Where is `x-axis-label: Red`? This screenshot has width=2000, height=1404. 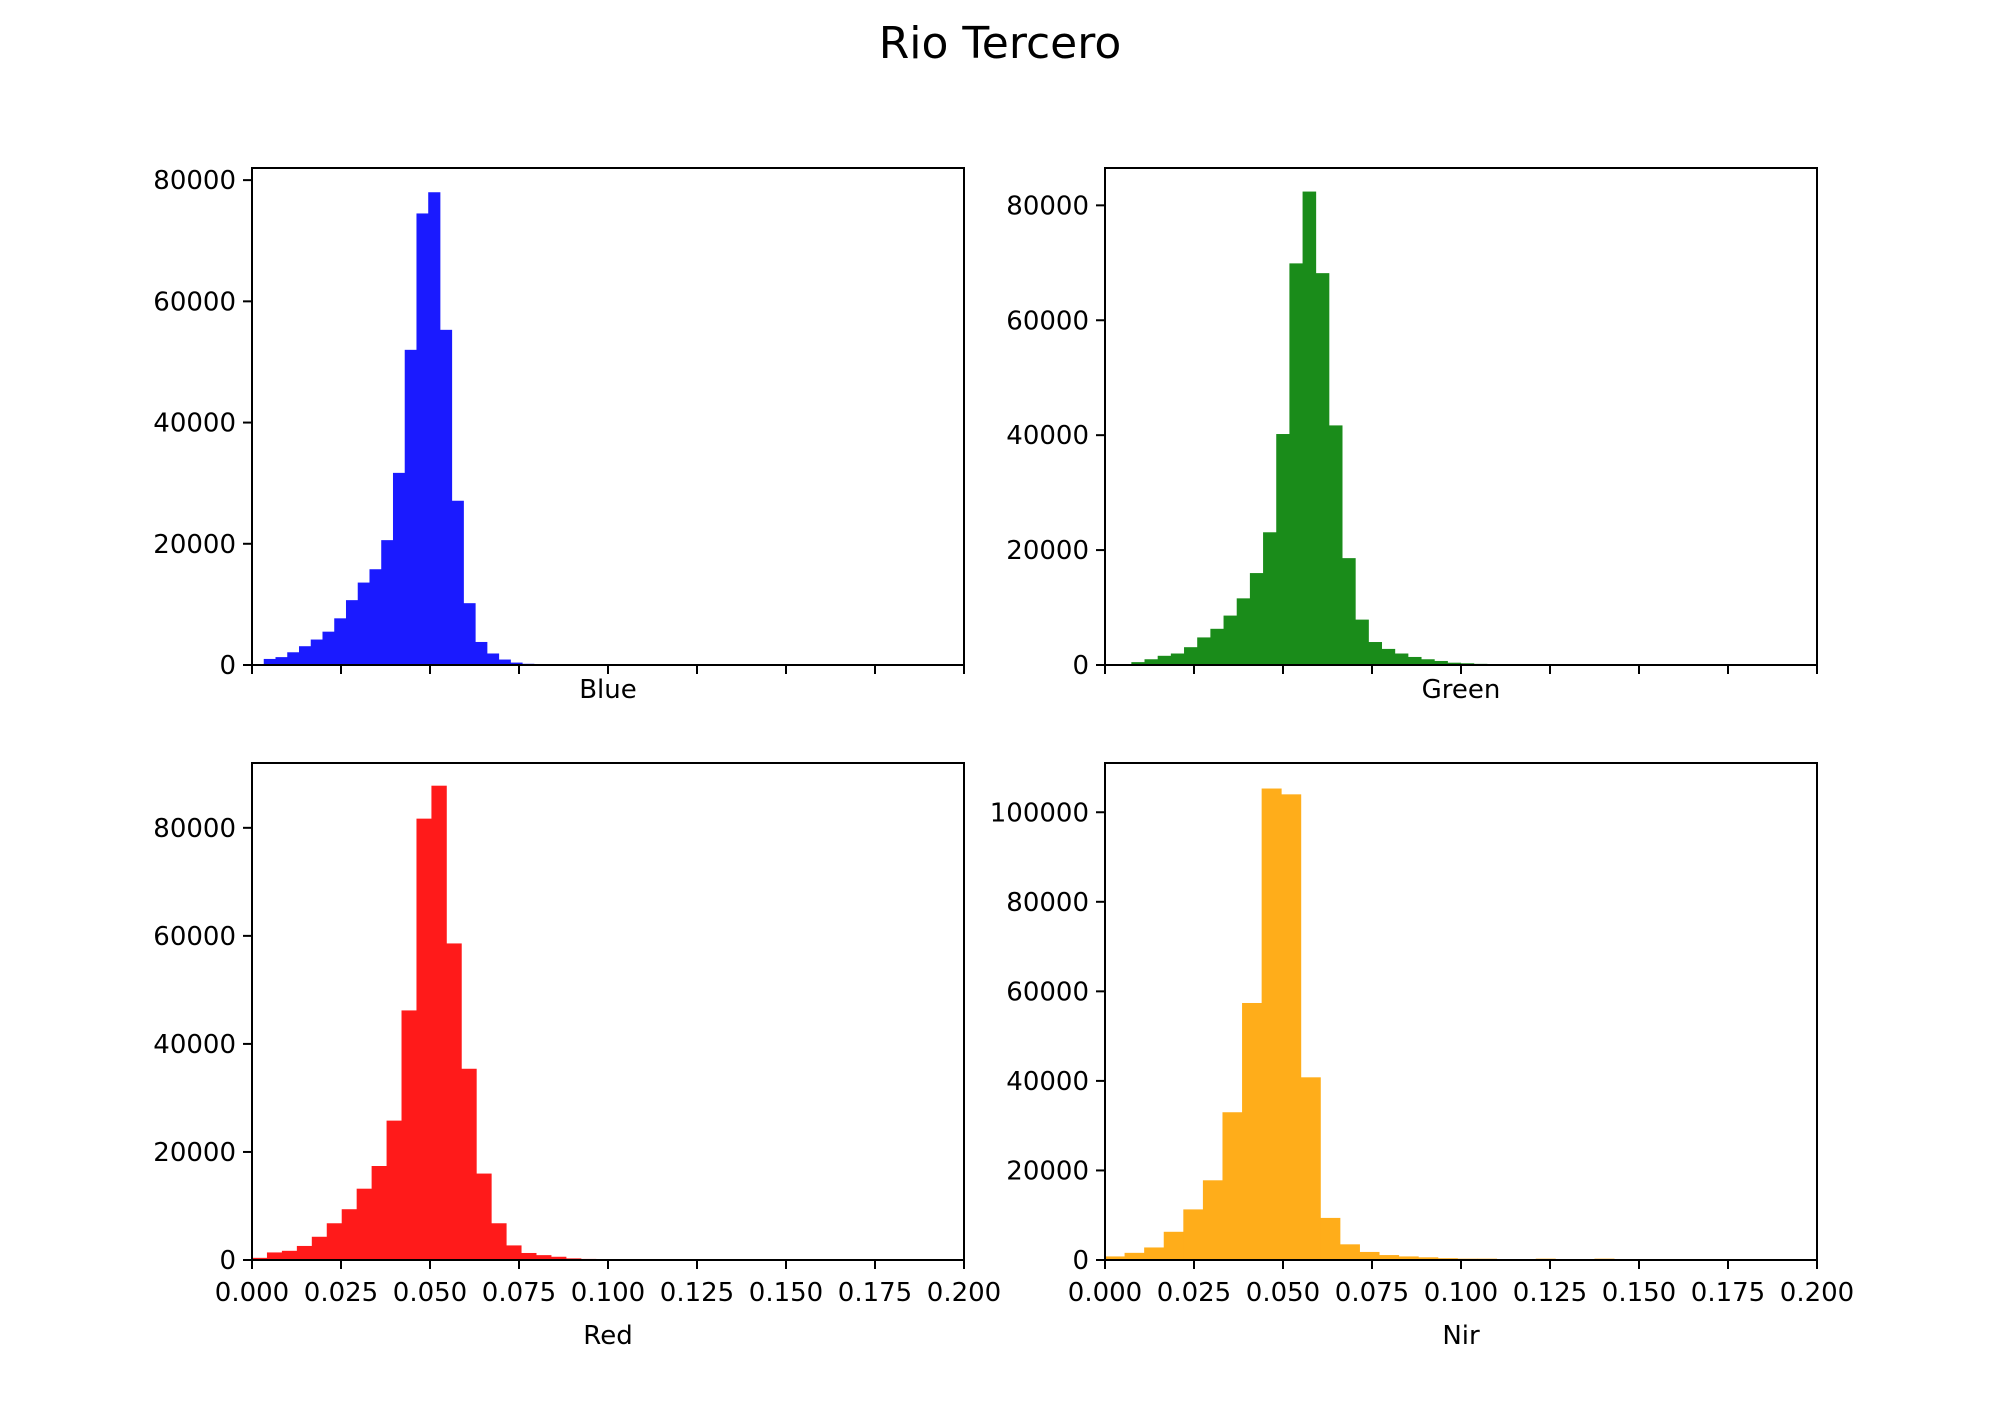 x-axis-label: Red is located at coordinates (607, 1336).